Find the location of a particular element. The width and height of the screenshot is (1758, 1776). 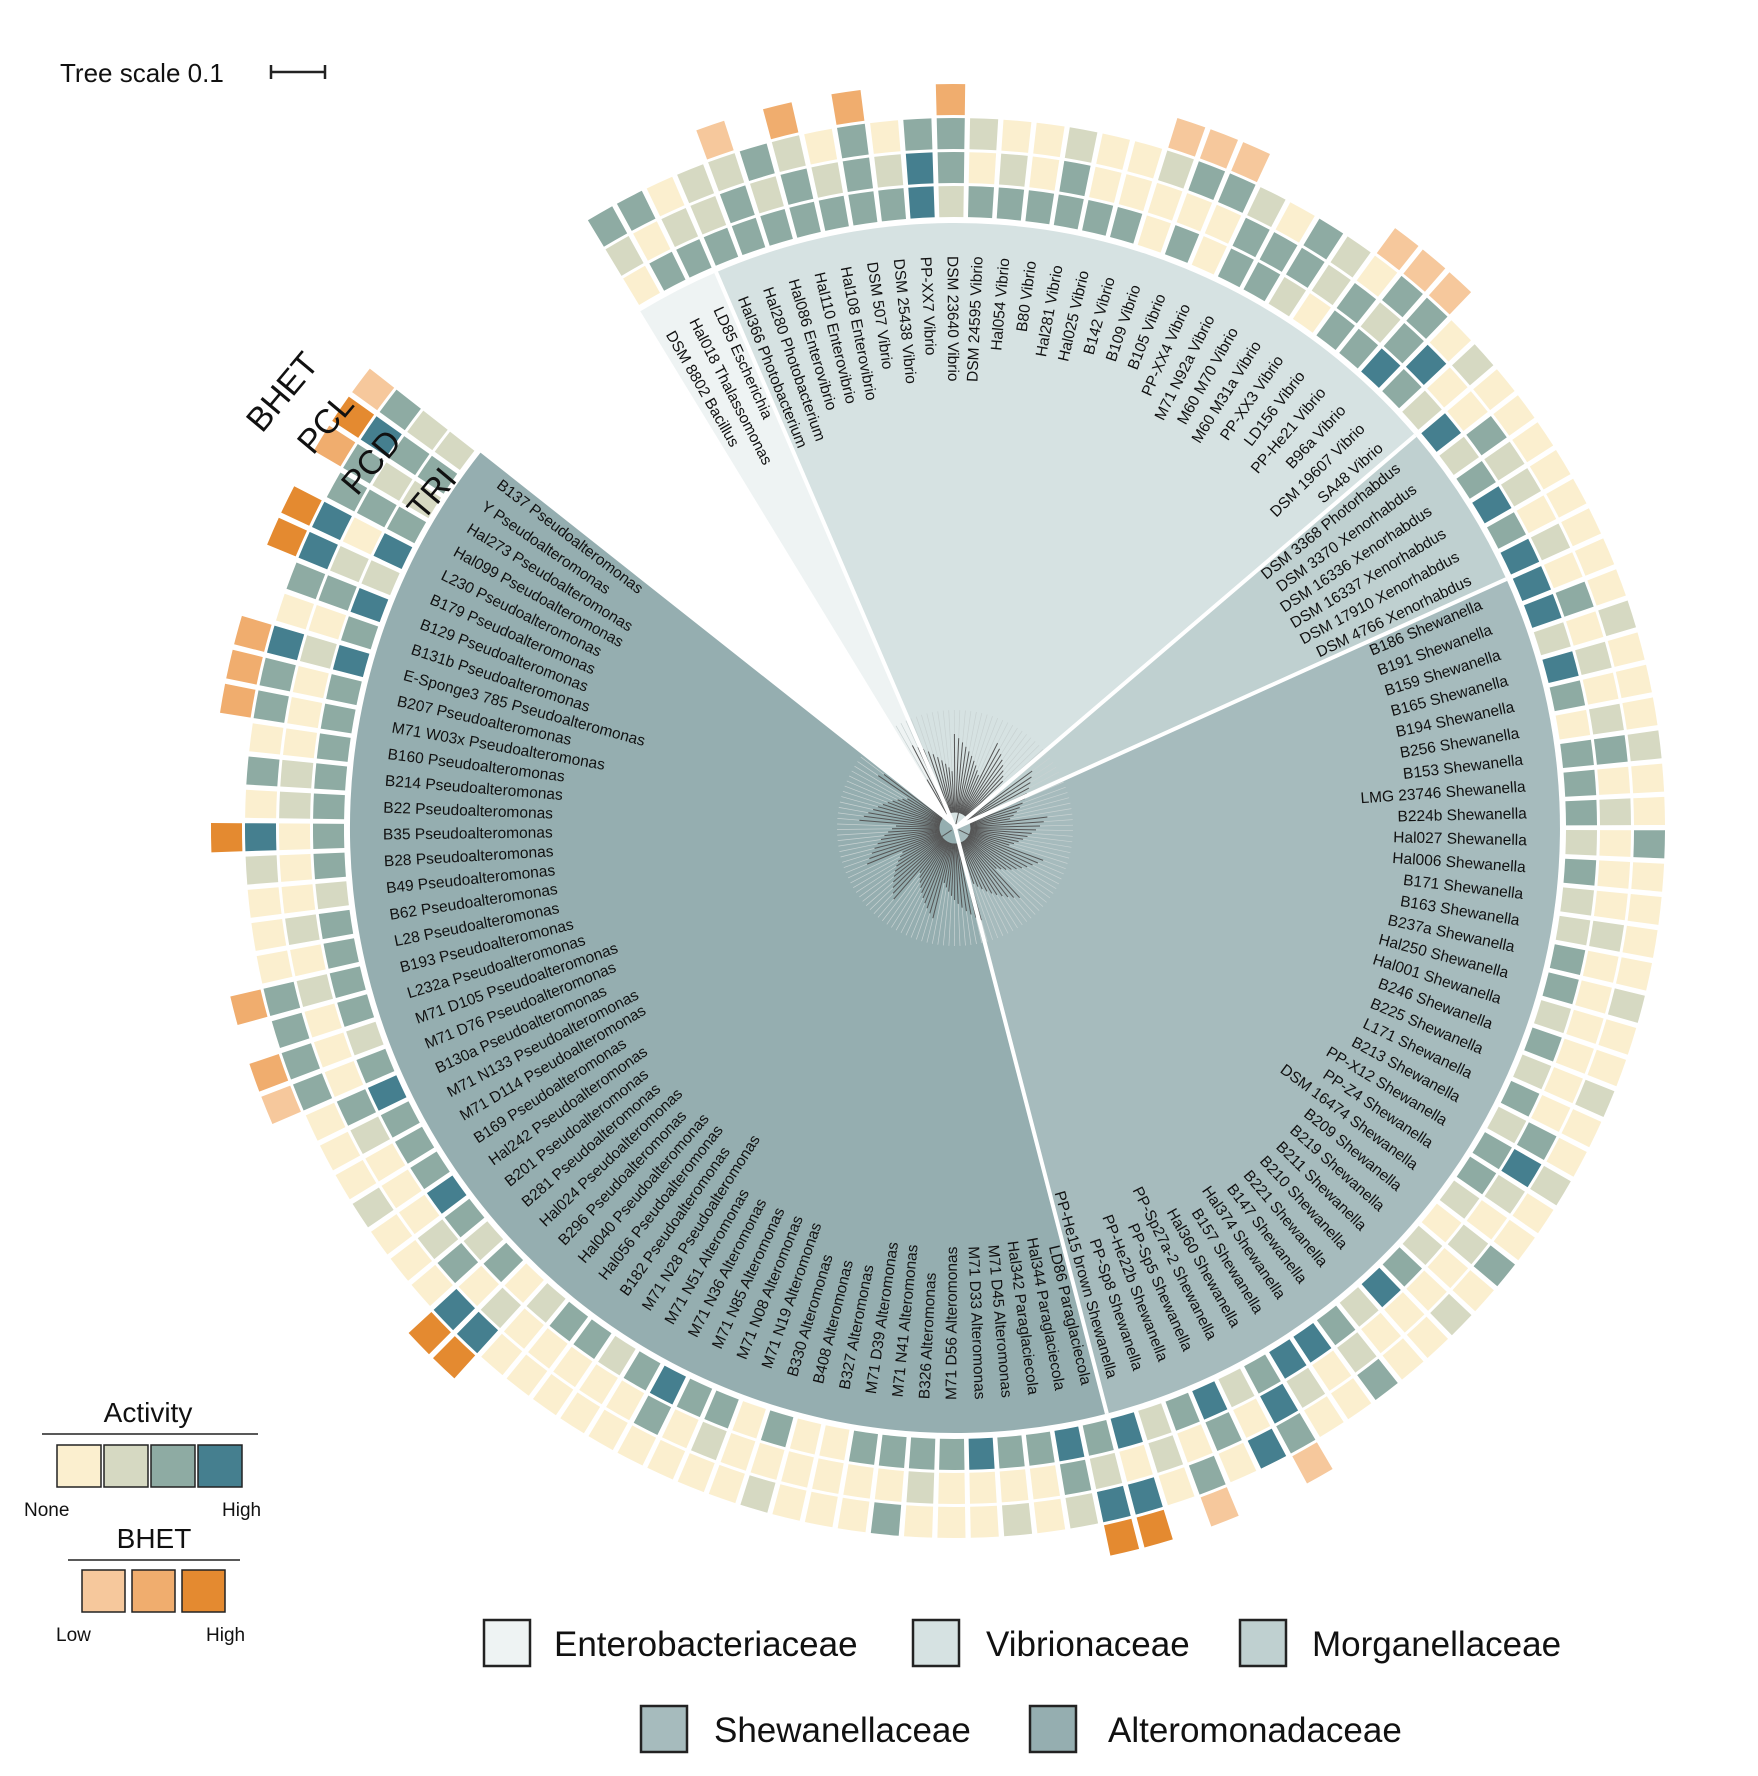

family-swatch-vibrionaceae is located at coordinates (936, 1643).